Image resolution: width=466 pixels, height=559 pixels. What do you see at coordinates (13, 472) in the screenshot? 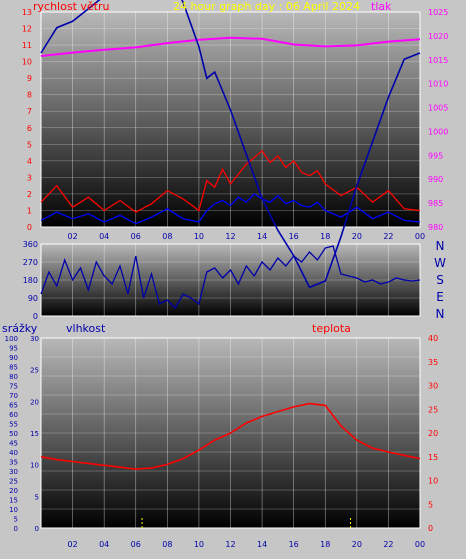
I see `rain-tick-30: 30` at bounding box center [13, 472].